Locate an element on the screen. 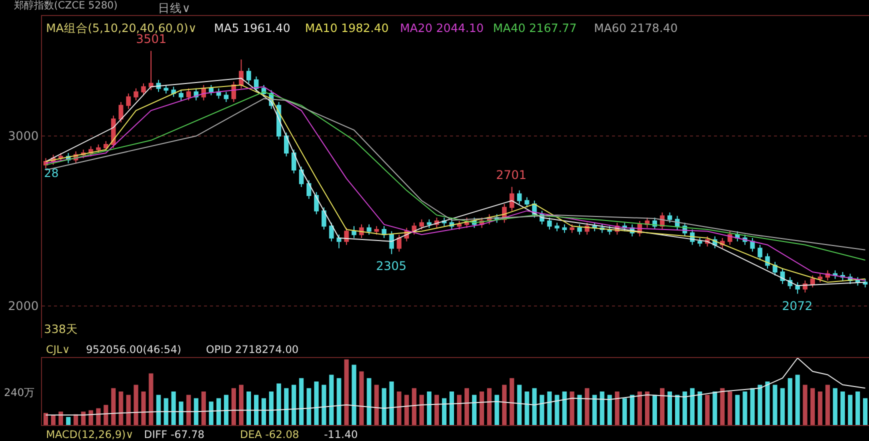 This screenshot has height=441, width=869. annotation: MA20 2044.10 is located at coordinates (442, 28).